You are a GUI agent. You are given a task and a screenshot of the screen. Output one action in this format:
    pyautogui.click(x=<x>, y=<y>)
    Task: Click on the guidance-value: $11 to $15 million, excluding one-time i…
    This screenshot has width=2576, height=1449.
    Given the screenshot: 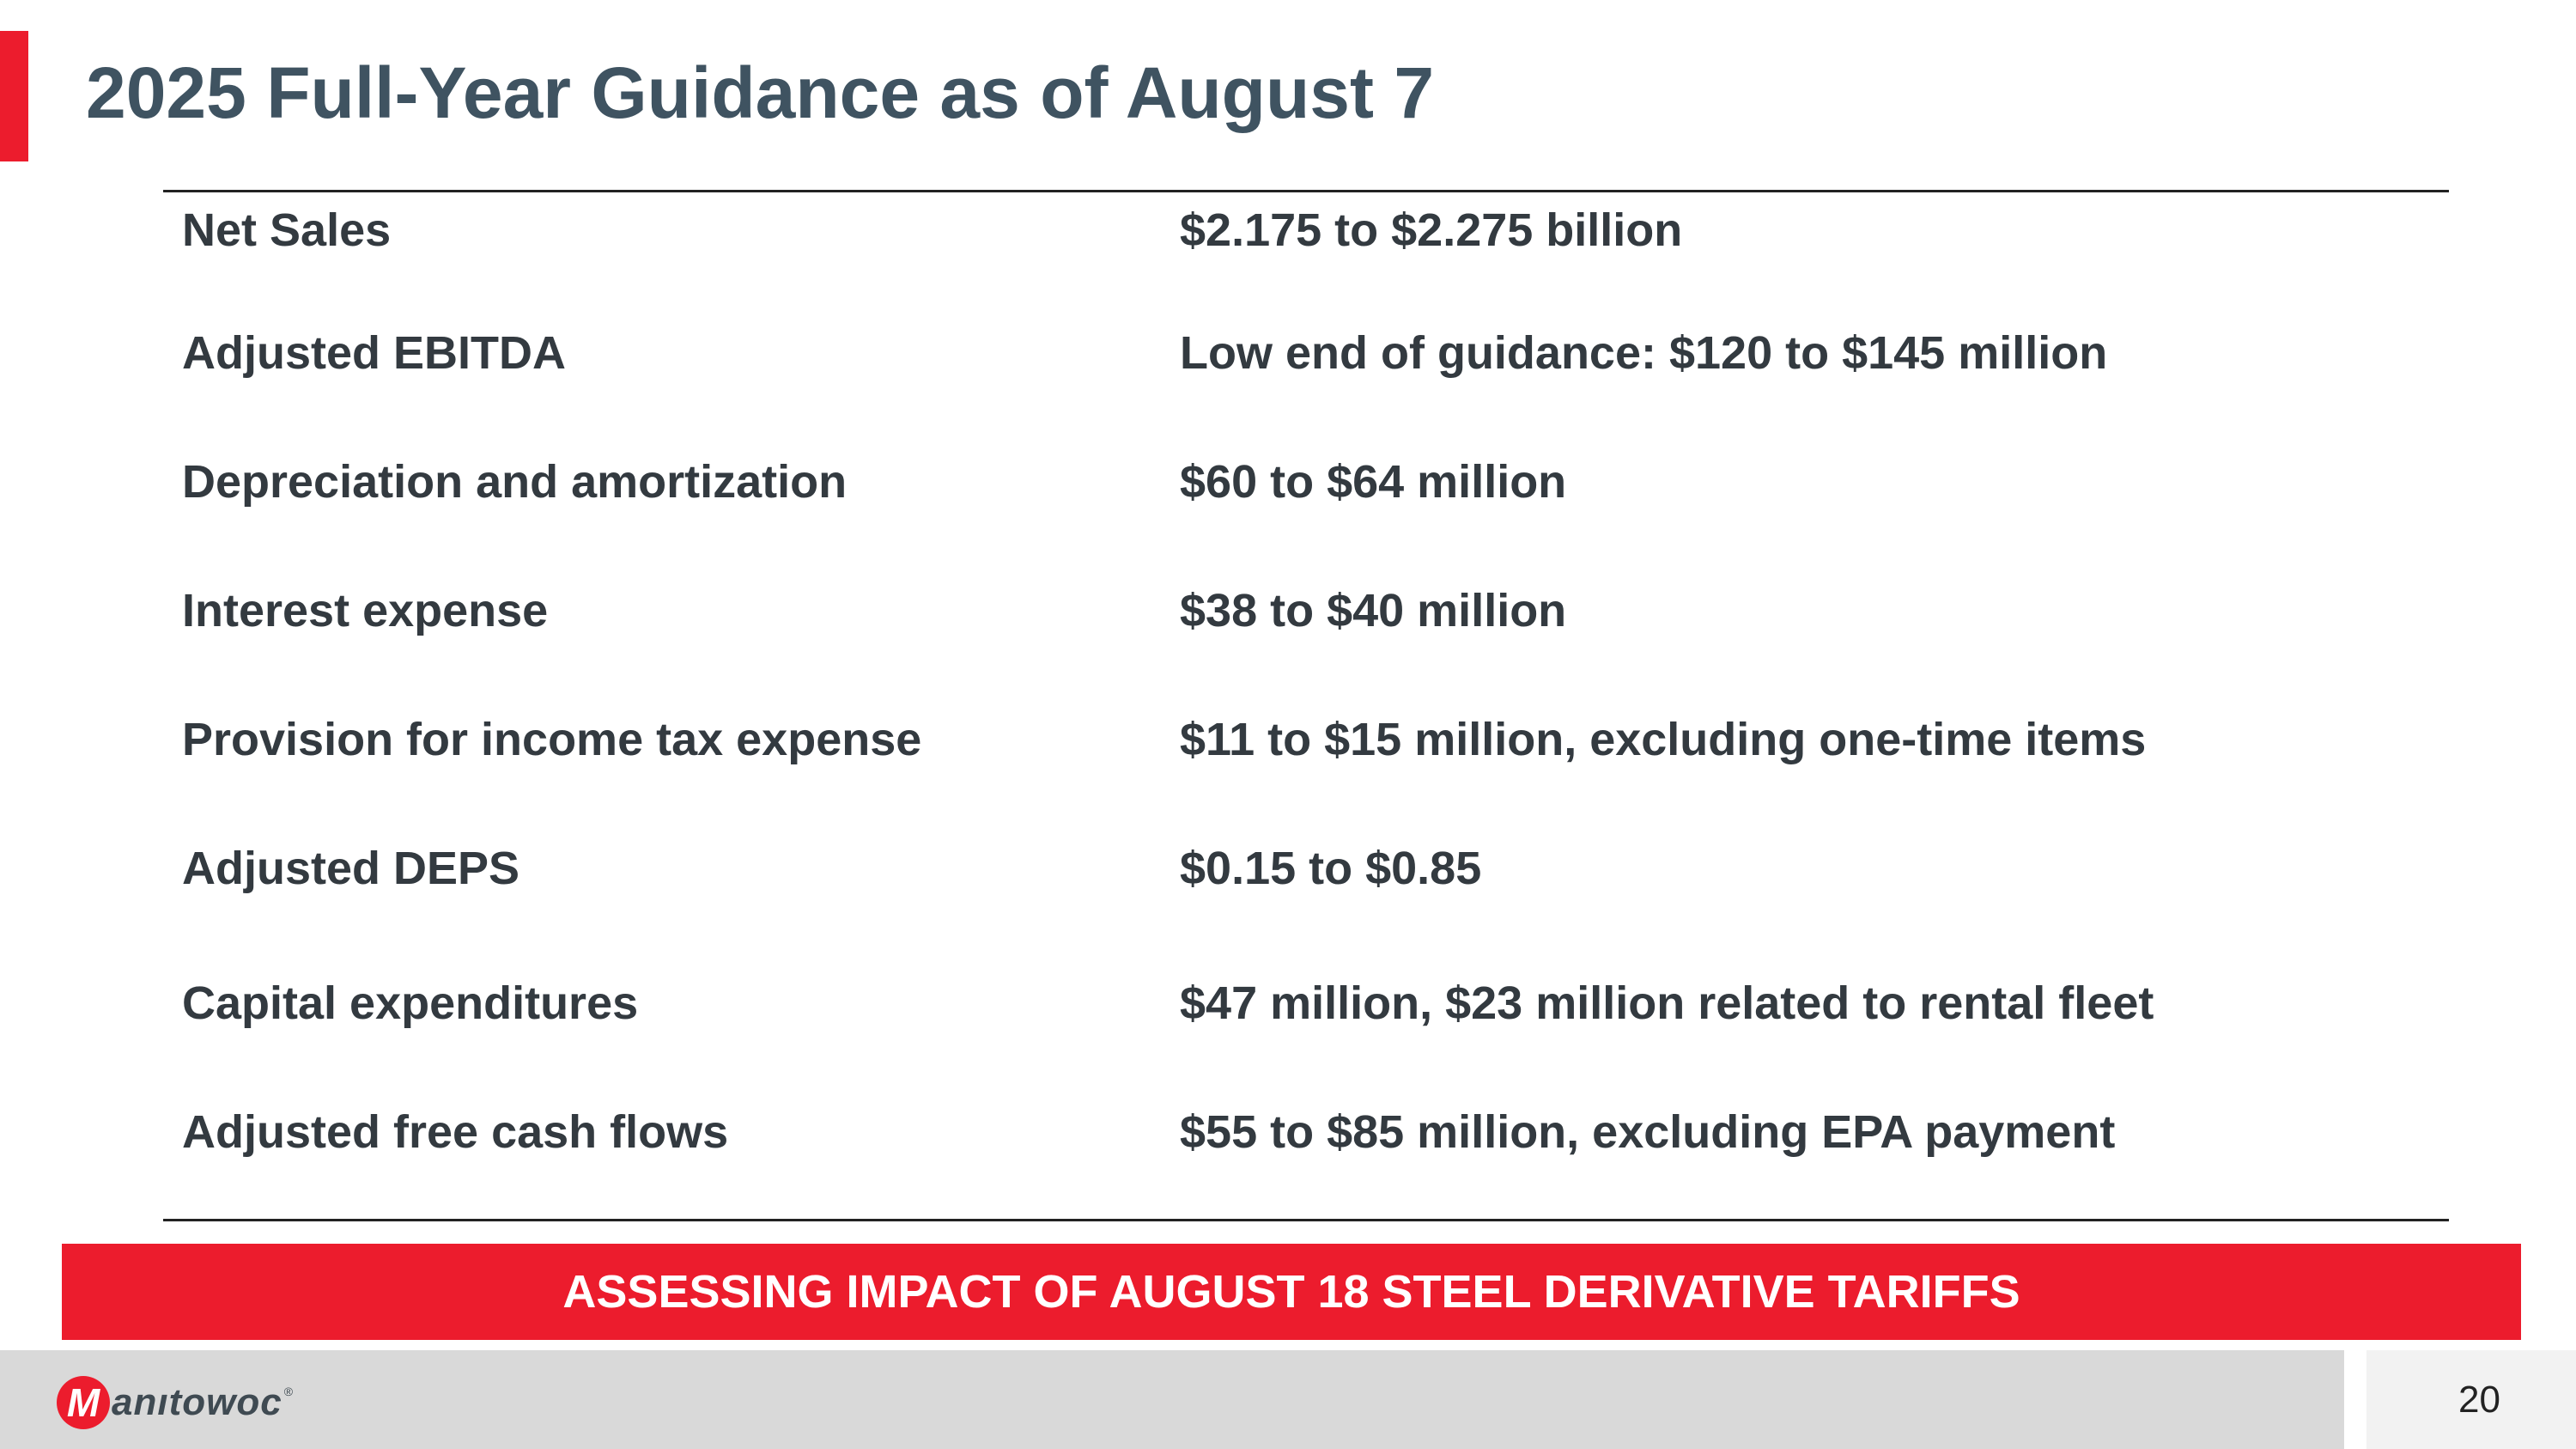 What is the action you would take?
    pyautogui.click(x=1664, y=739)
    